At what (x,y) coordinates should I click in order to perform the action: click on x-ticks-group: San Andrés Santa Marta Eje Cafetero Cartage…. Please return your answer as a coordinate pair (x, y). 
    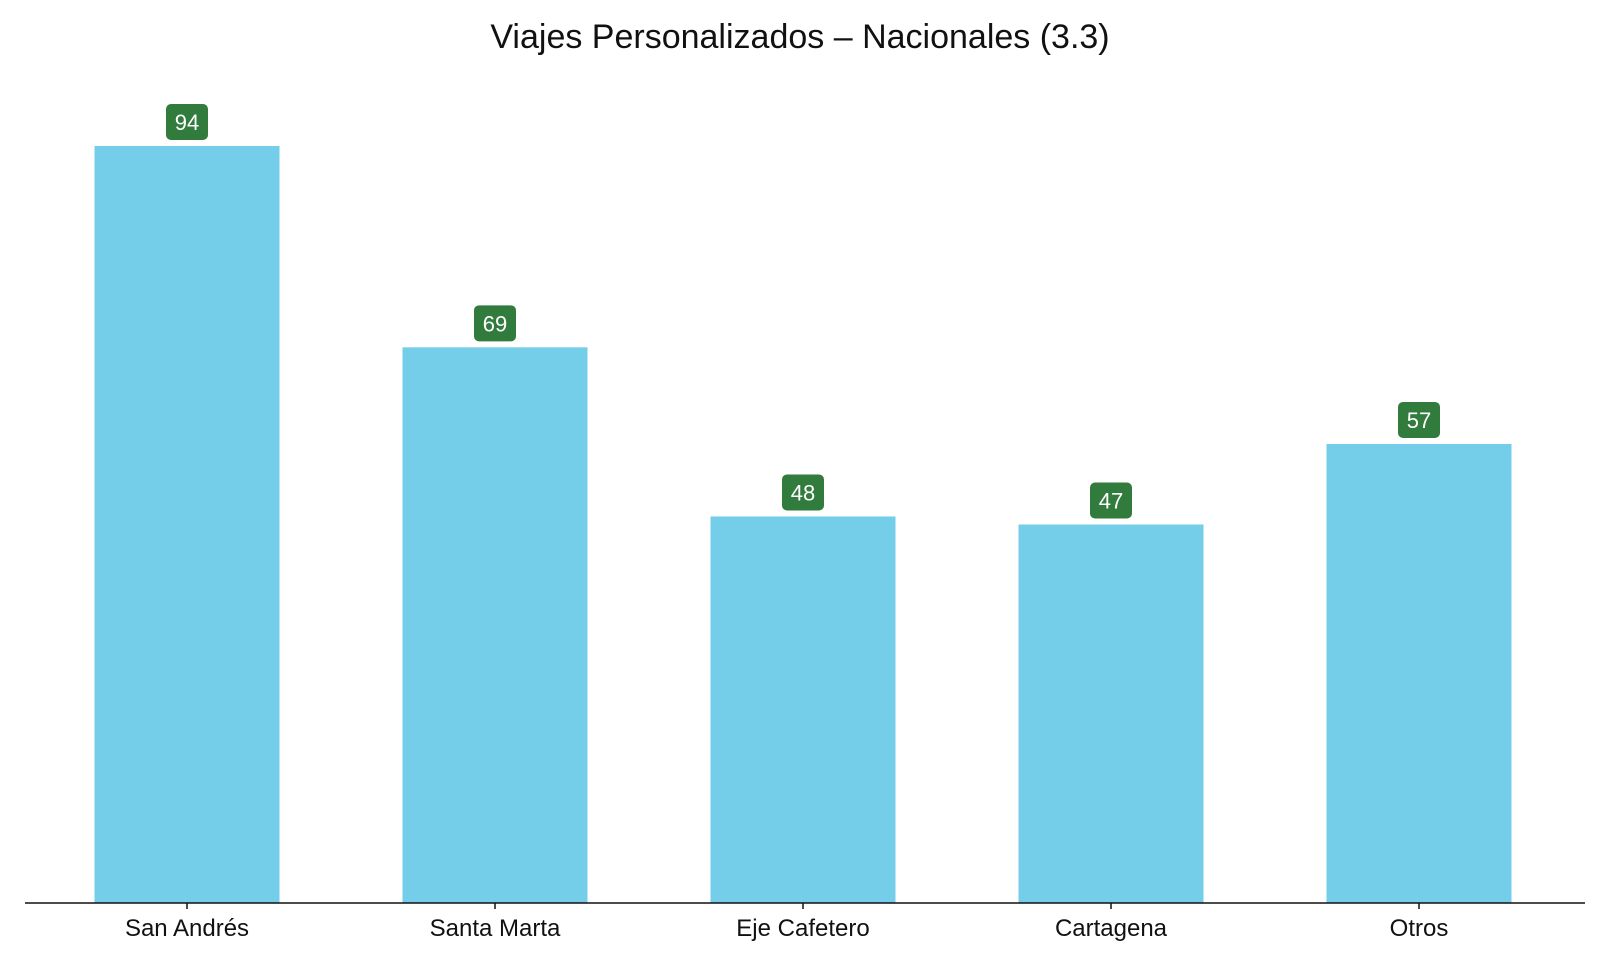
    Looking at the image, I should click on (786, 922).